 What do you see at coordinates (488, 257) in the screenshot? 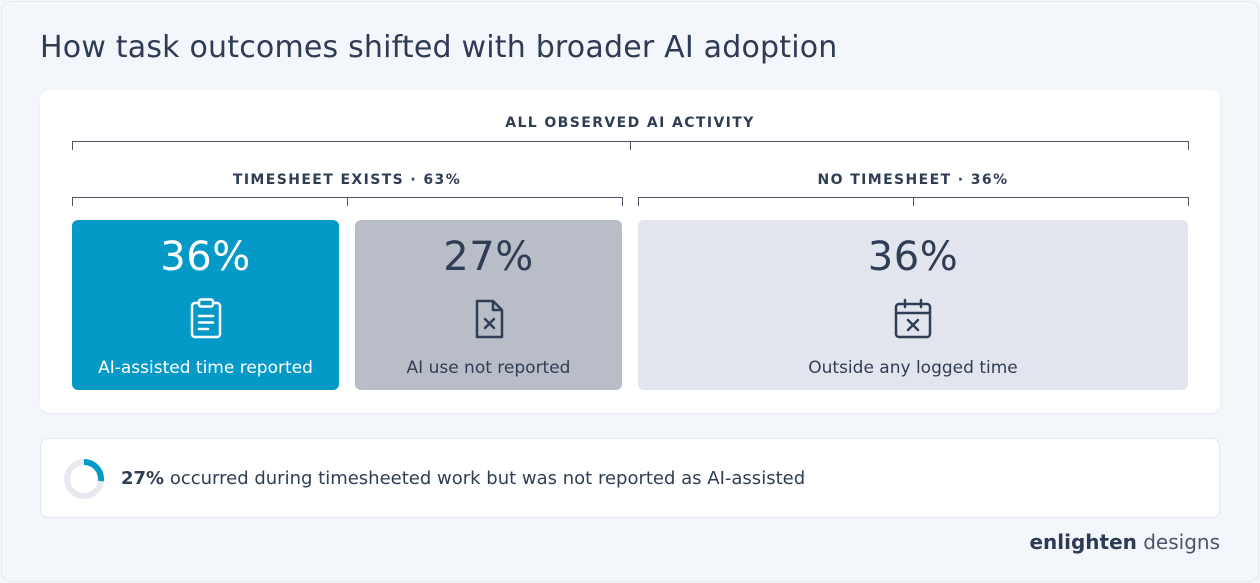
I see `segment-not-reported-value: 27%` at bounding box center [488, 257].